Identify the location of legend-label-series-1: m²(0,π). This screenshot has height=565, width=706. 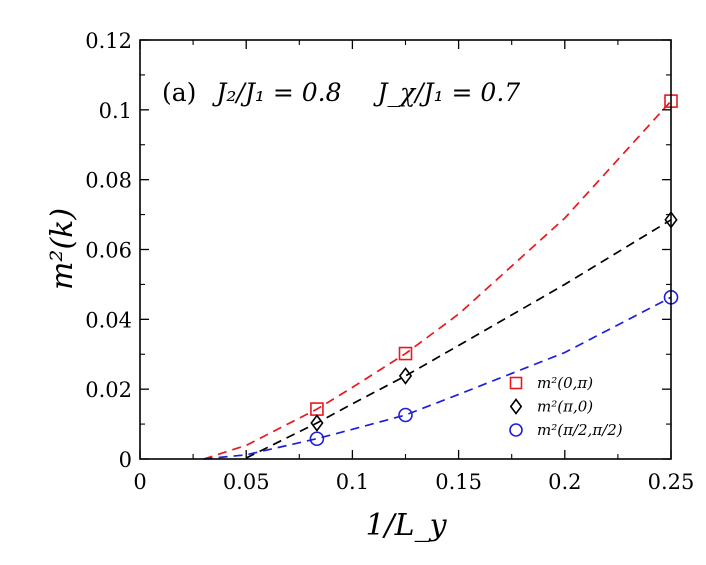
(565, 383).